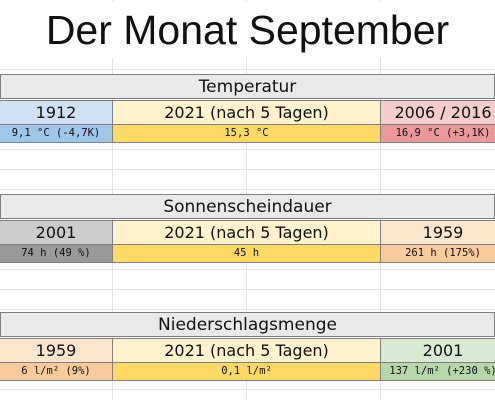 This screenshot has height=400, width=495. What do you see at coordinates (437, 133) in the screenshot?
I see `record-high-value: 16,9 °C (+3,1K)` at bounding box center [437, 133].